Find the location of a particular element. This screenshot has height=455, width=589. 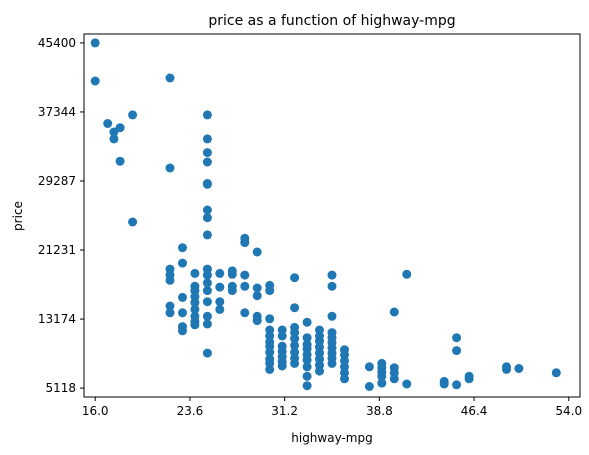

x-tick-label: 54.0 is located at coordinates (568, 411).